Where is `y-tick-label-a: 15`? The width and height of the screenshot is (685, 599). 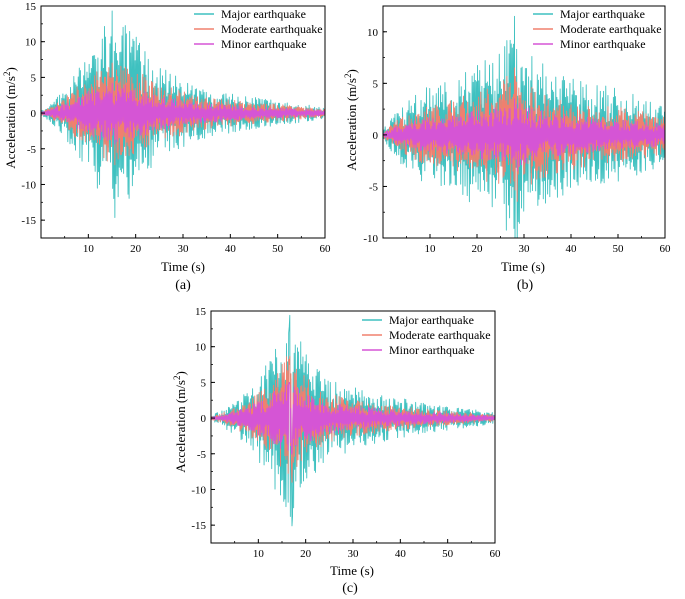 y-tick-label-a: 15 is located at coordinates (31, 7).